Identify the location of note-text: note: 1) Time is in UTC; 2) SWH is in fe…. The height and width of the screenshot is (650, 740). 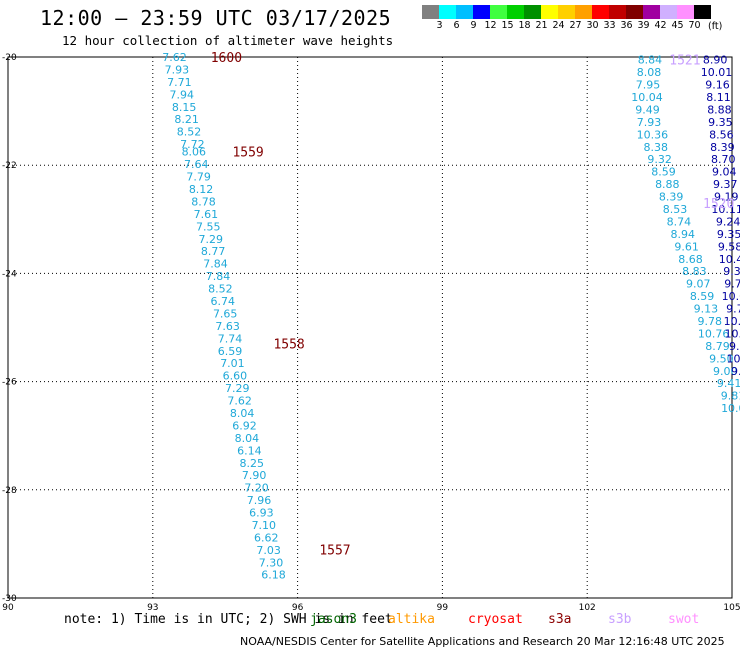
(228, 619).